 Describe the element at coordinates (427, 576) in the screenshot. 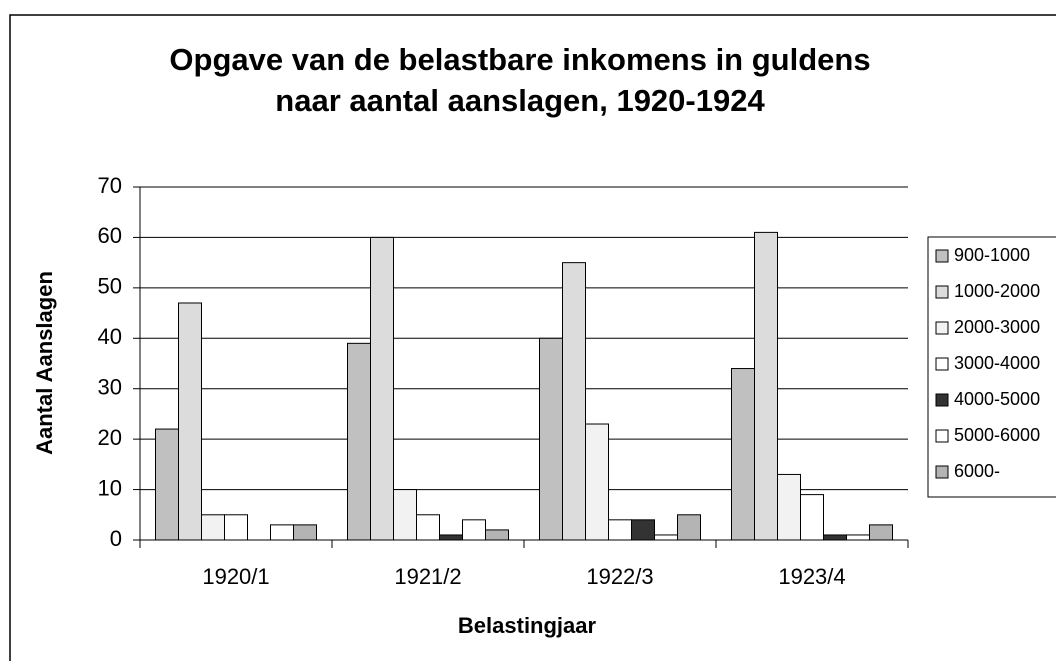

I see `x-tick-label: 1921/2` at that location.